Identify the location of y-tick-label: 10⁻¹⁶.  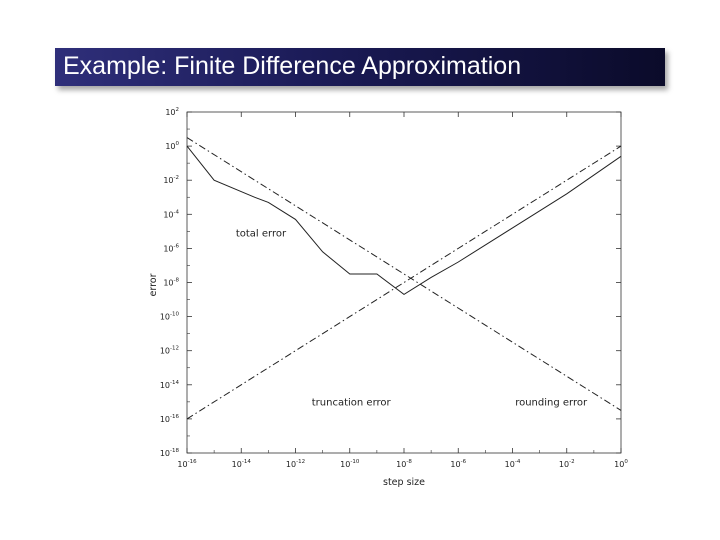
(170, 419).